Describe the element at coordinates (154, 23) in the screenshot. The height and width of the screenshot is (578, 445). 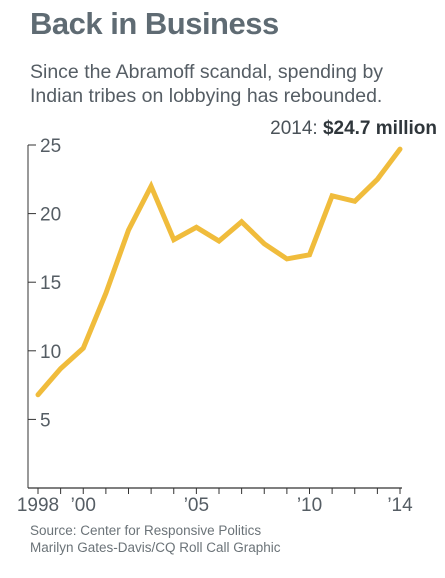
I see `chart-title: Back in Business` at that location.